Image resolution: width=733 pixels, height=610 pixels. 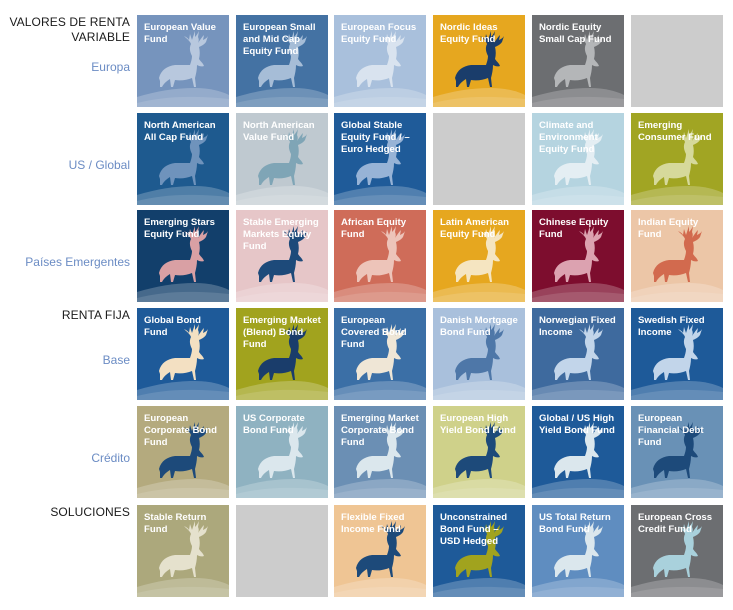 What do you see at coordinates (474, 529) in the screenshot?
I see `fund-name: Unconstrained Bond Fund – USD Hedged` at bounding box center [474, 529].